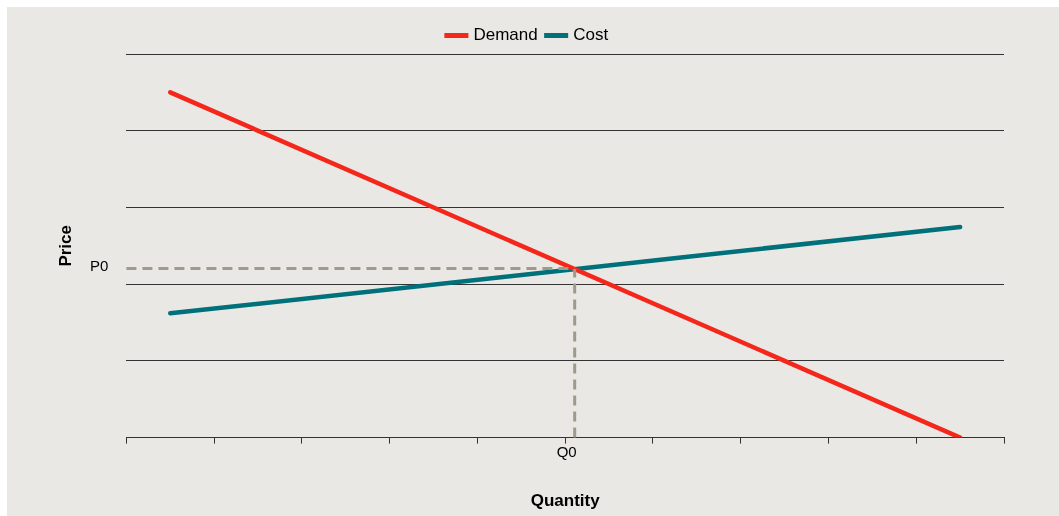  I want to click on legend-label: Cost, so click(591, 35).